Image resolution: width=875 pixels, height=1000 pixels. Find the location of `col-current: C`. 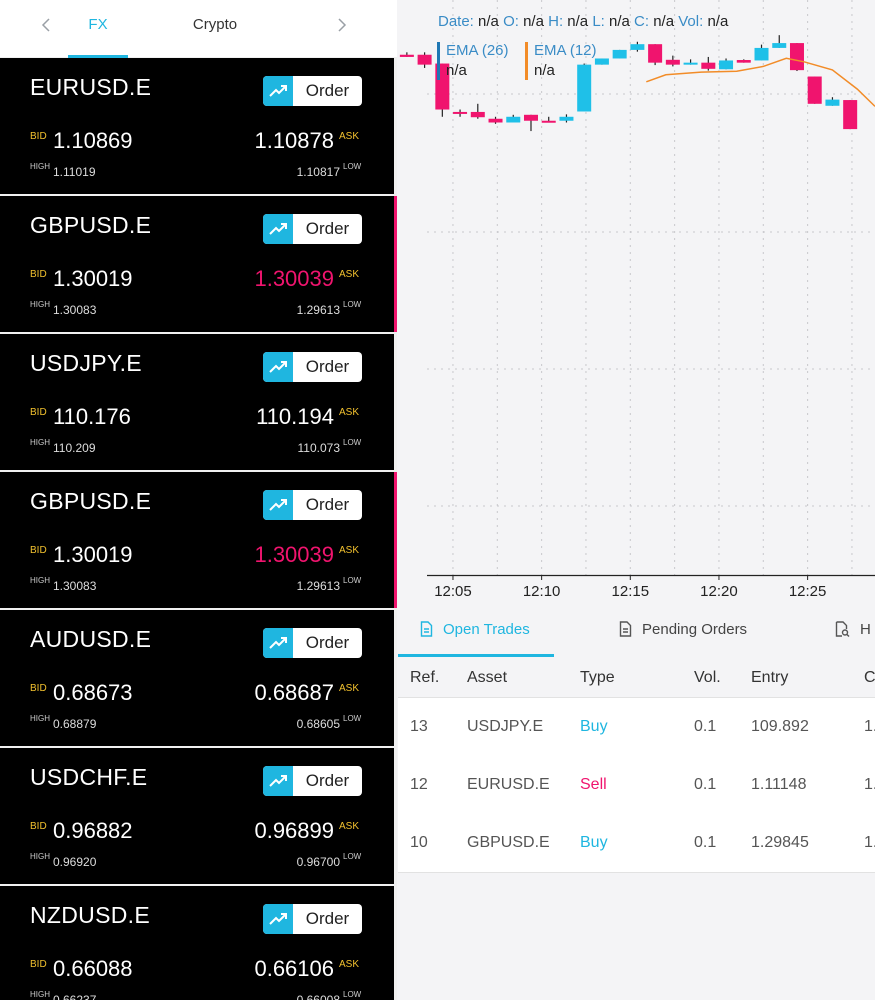

col-current: C is located at coordinates (869, 677).